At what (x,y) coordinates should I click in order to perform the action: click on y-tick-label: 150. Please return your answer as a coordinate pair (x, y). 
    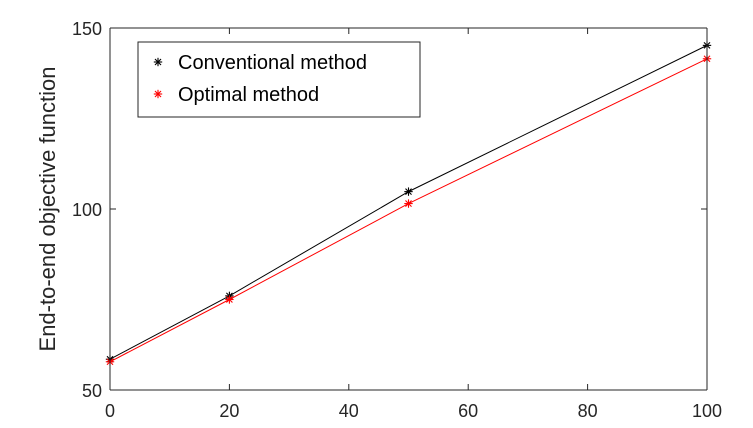
    Looking at the image, I should click on (87, 29).